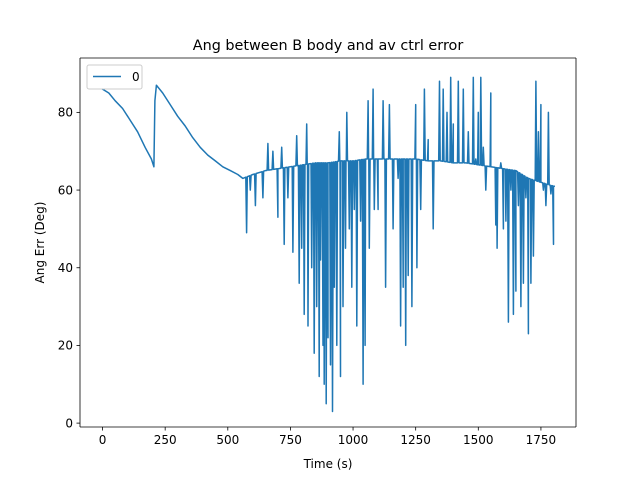  Describe the element at coordinates (114, 77) in the screenshot. I see `legend: 0` at that location.